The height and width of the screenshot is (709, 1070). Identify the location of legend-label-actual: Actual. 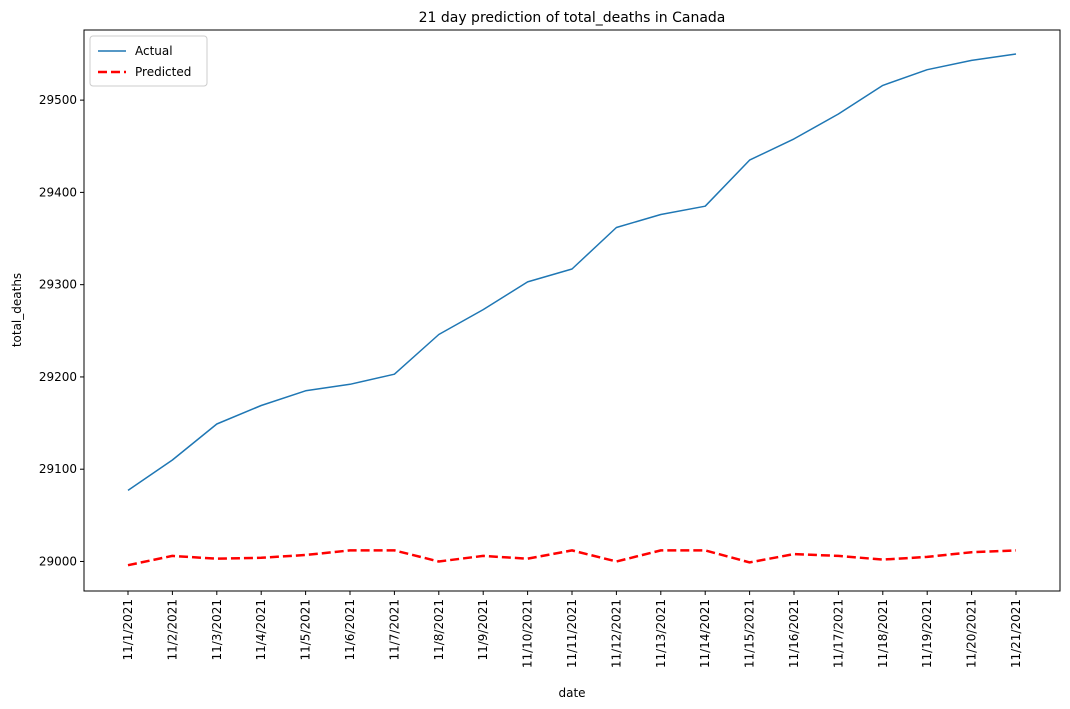
(154, 51).